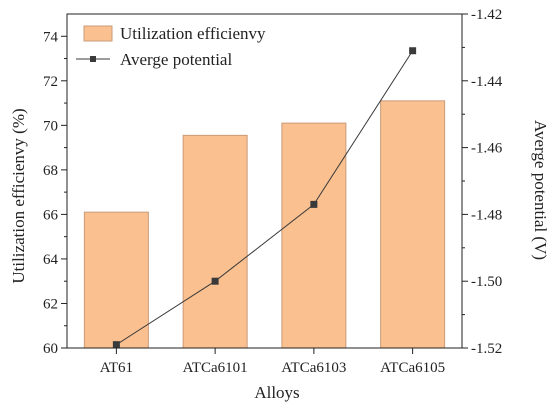 The image size is (550, 413). Describe the element at coordinates (50, 171) in the screenshot. I see `left-tick-label: 68` at that location.